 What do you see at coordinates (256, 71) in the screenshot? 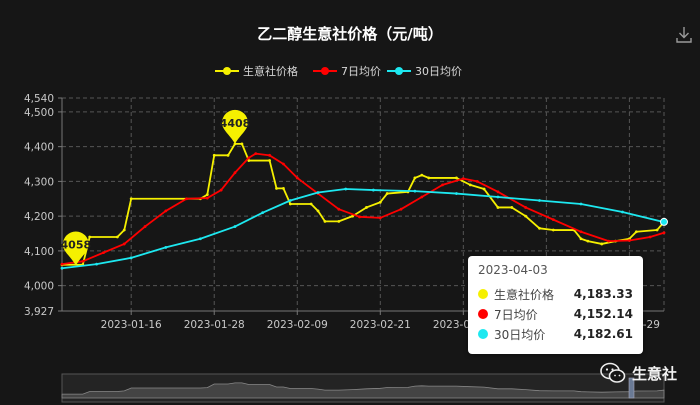
I see `legend-item-price: 生意社价格` at bounding box center [256, 71].